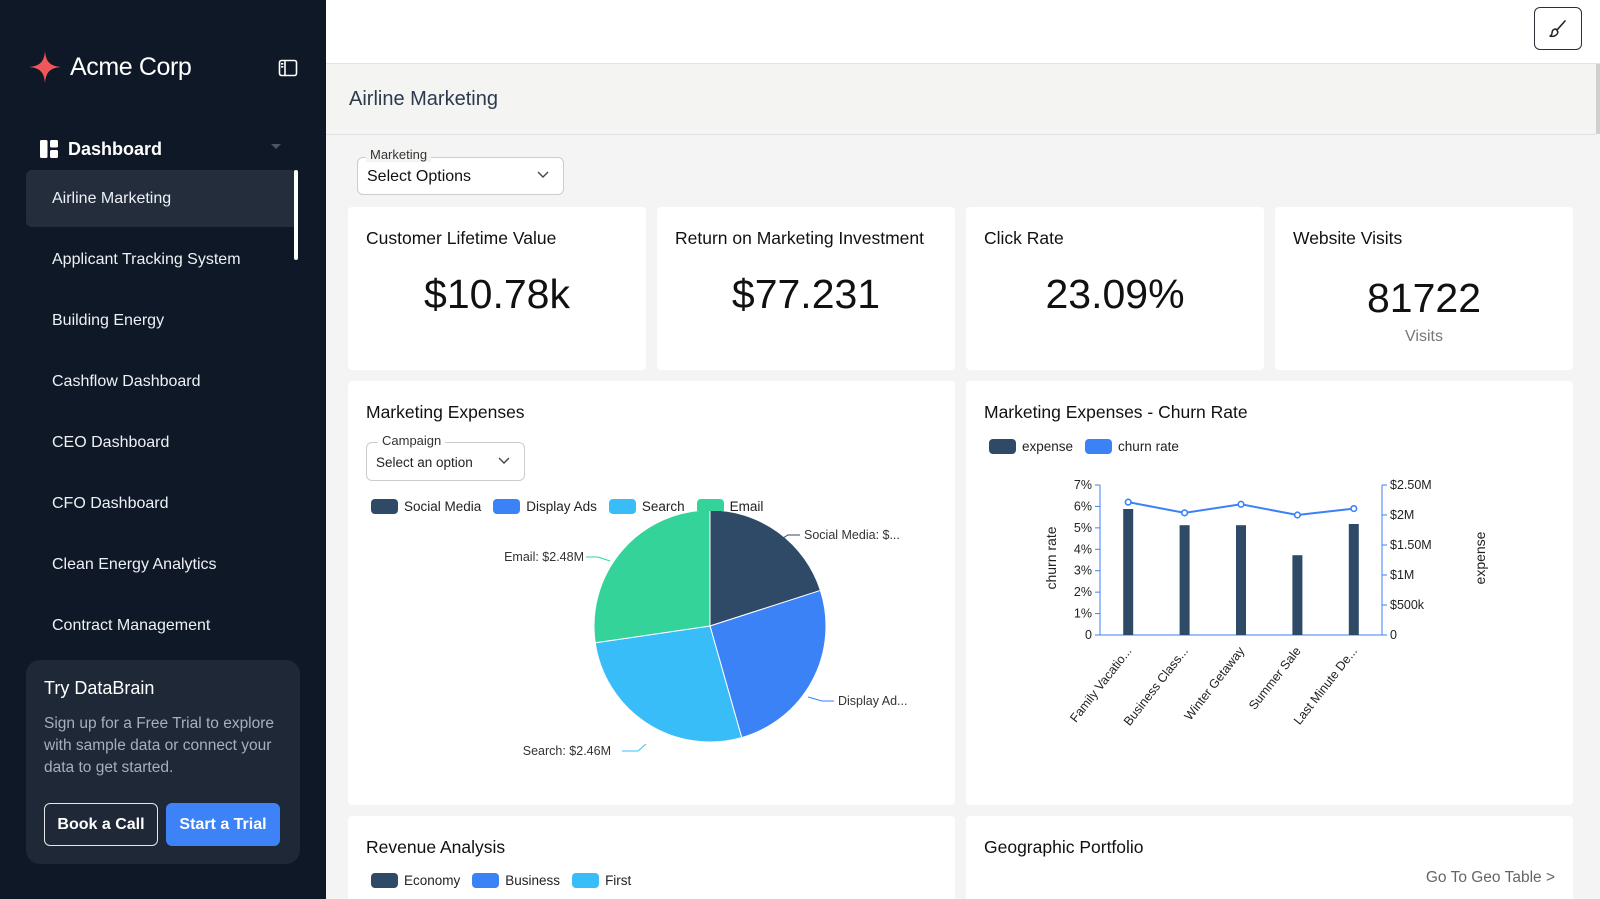 This screenshot has width=1600, height=899. I want to click on kpi-card-website-visits: Website Visits 81722 Visits, so click(1424, 288).